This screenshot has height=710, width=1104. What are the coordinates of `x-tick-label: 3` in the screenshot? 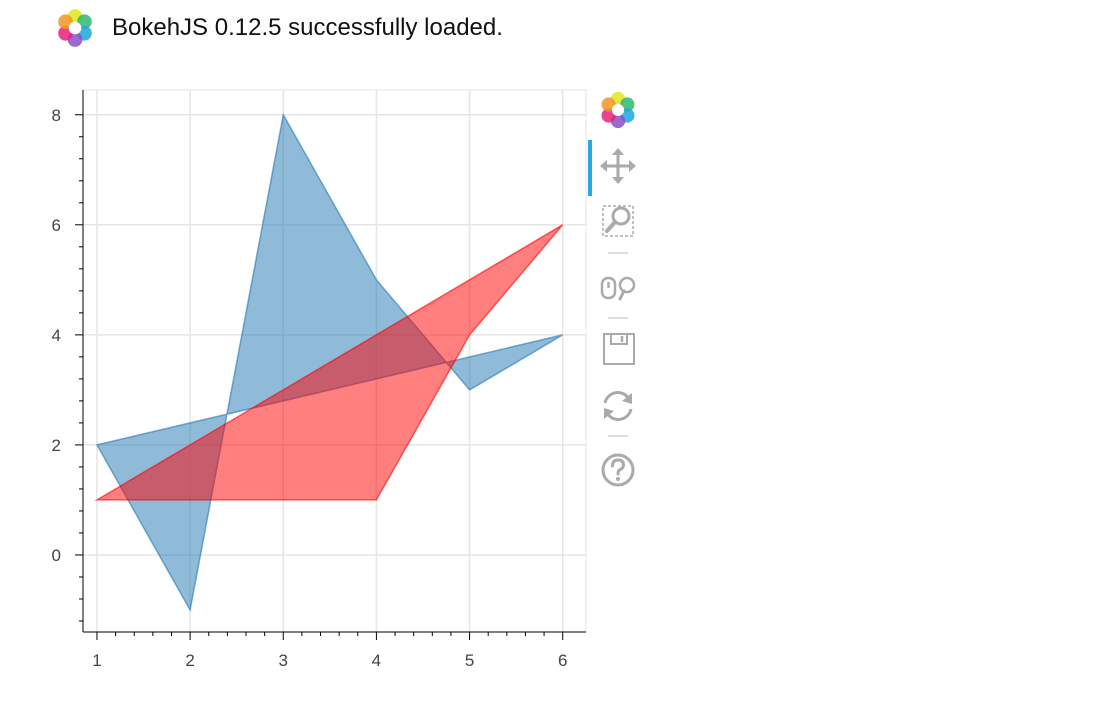 It's located at (283, 660).